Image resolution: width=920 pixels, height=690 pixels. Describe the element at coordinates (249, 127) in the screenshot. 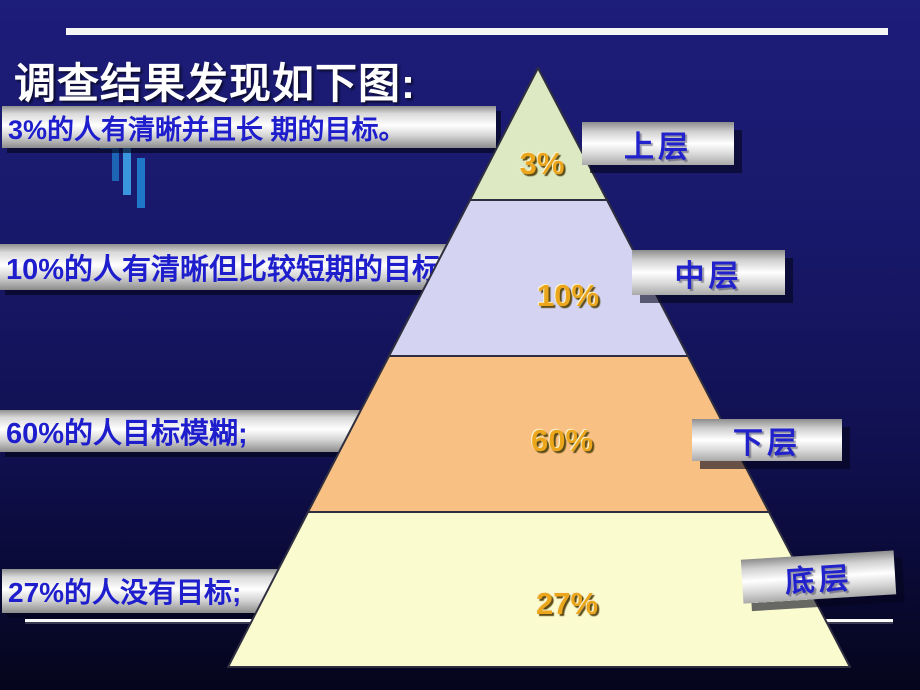

I see `note-box-3-percent: 3%的人有清晰并且长 期的目标。` at that location.